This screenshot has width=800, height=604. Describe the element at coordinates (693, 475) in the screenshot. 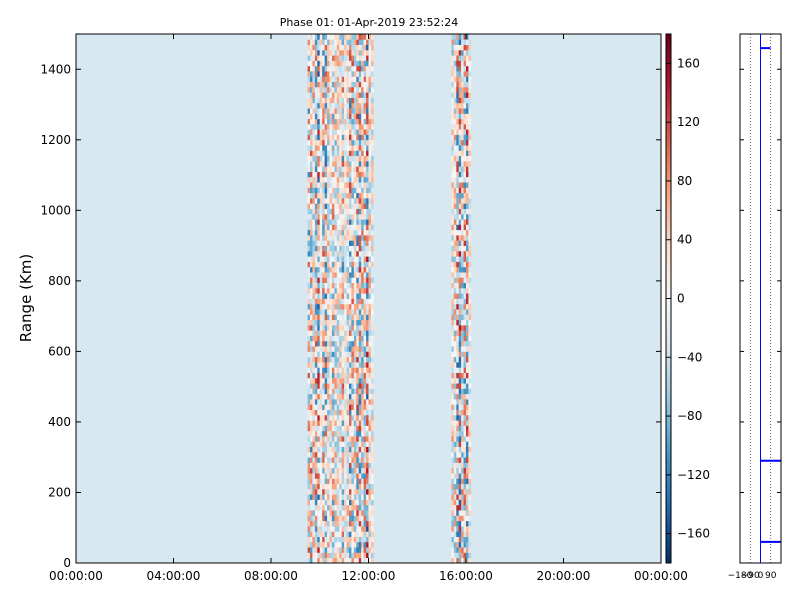

I see `colorbar-tick-label: −120` at that location.